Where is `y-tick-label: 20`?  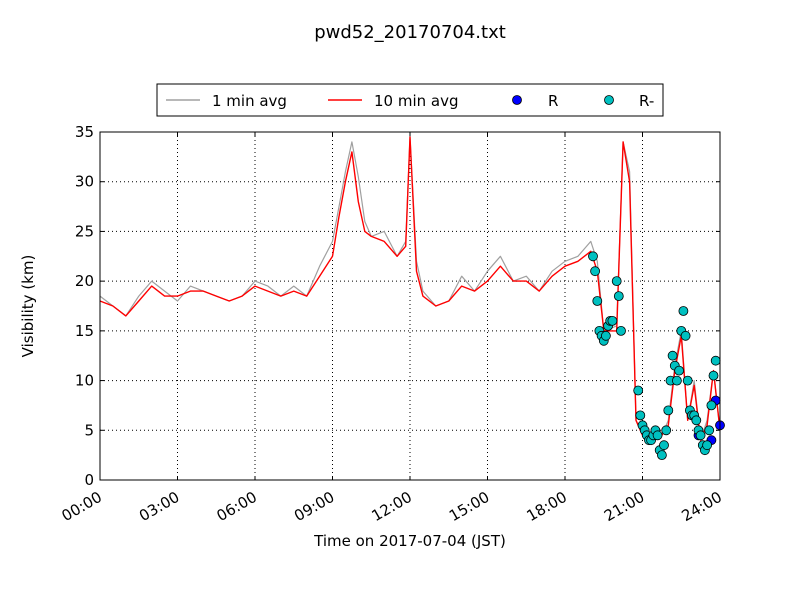 y-tick-label: 20 is located at coordinates (84, 281).